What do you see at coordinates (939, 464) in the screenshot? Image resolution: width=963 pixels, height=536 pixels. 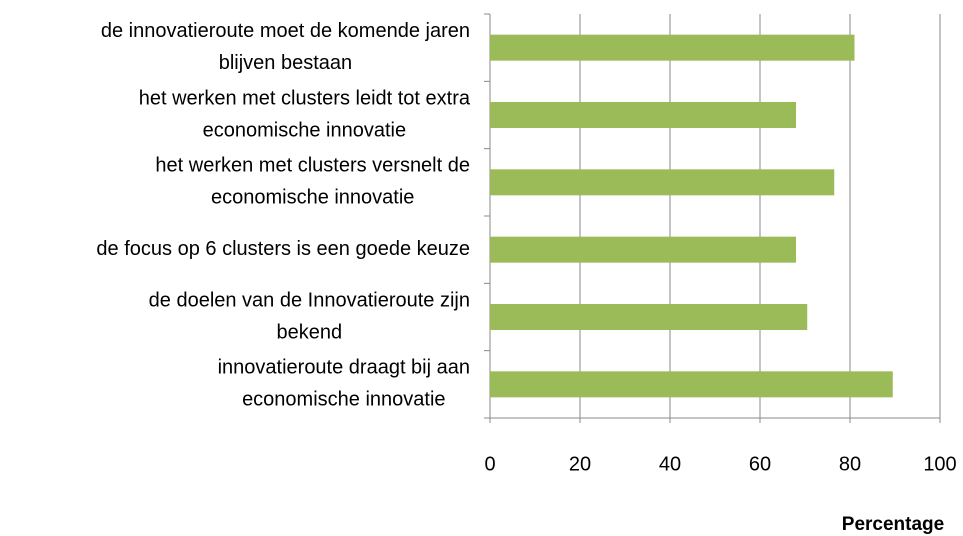 I see `x-tick-label: 100` at bounding box center [939, 464].